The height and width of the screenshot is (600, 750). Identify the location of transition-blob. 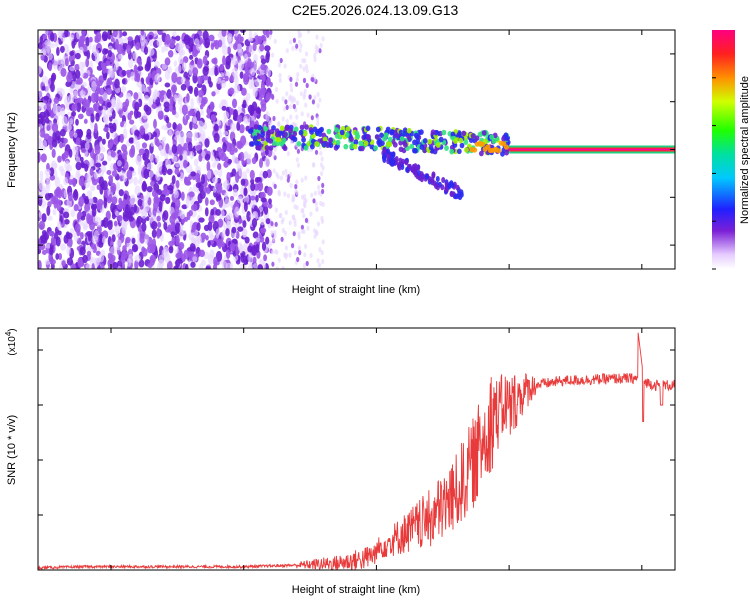
(488, 147).